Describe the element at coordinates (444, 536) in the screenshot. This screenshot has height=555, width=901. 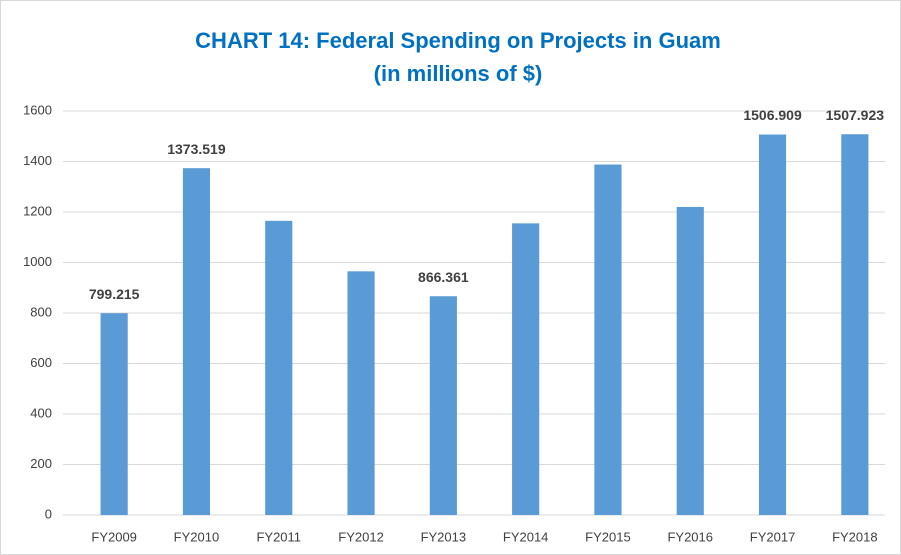
I see `x-tick-label: FY2013` at that location.